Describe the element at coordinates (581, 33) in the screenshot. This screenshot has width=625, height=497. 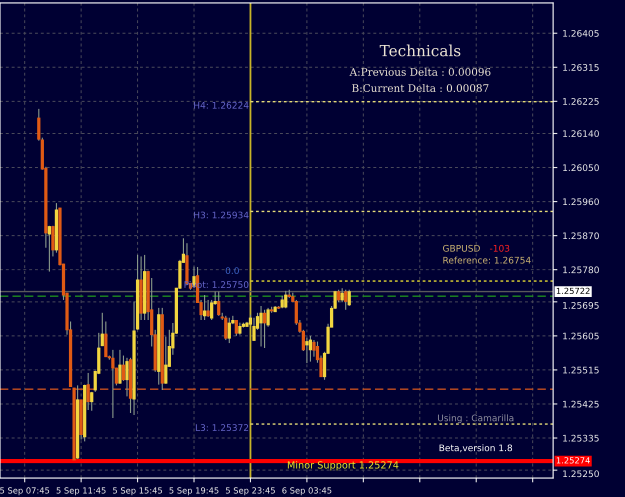
I see `y-tick-label: 1.26405` at that location.